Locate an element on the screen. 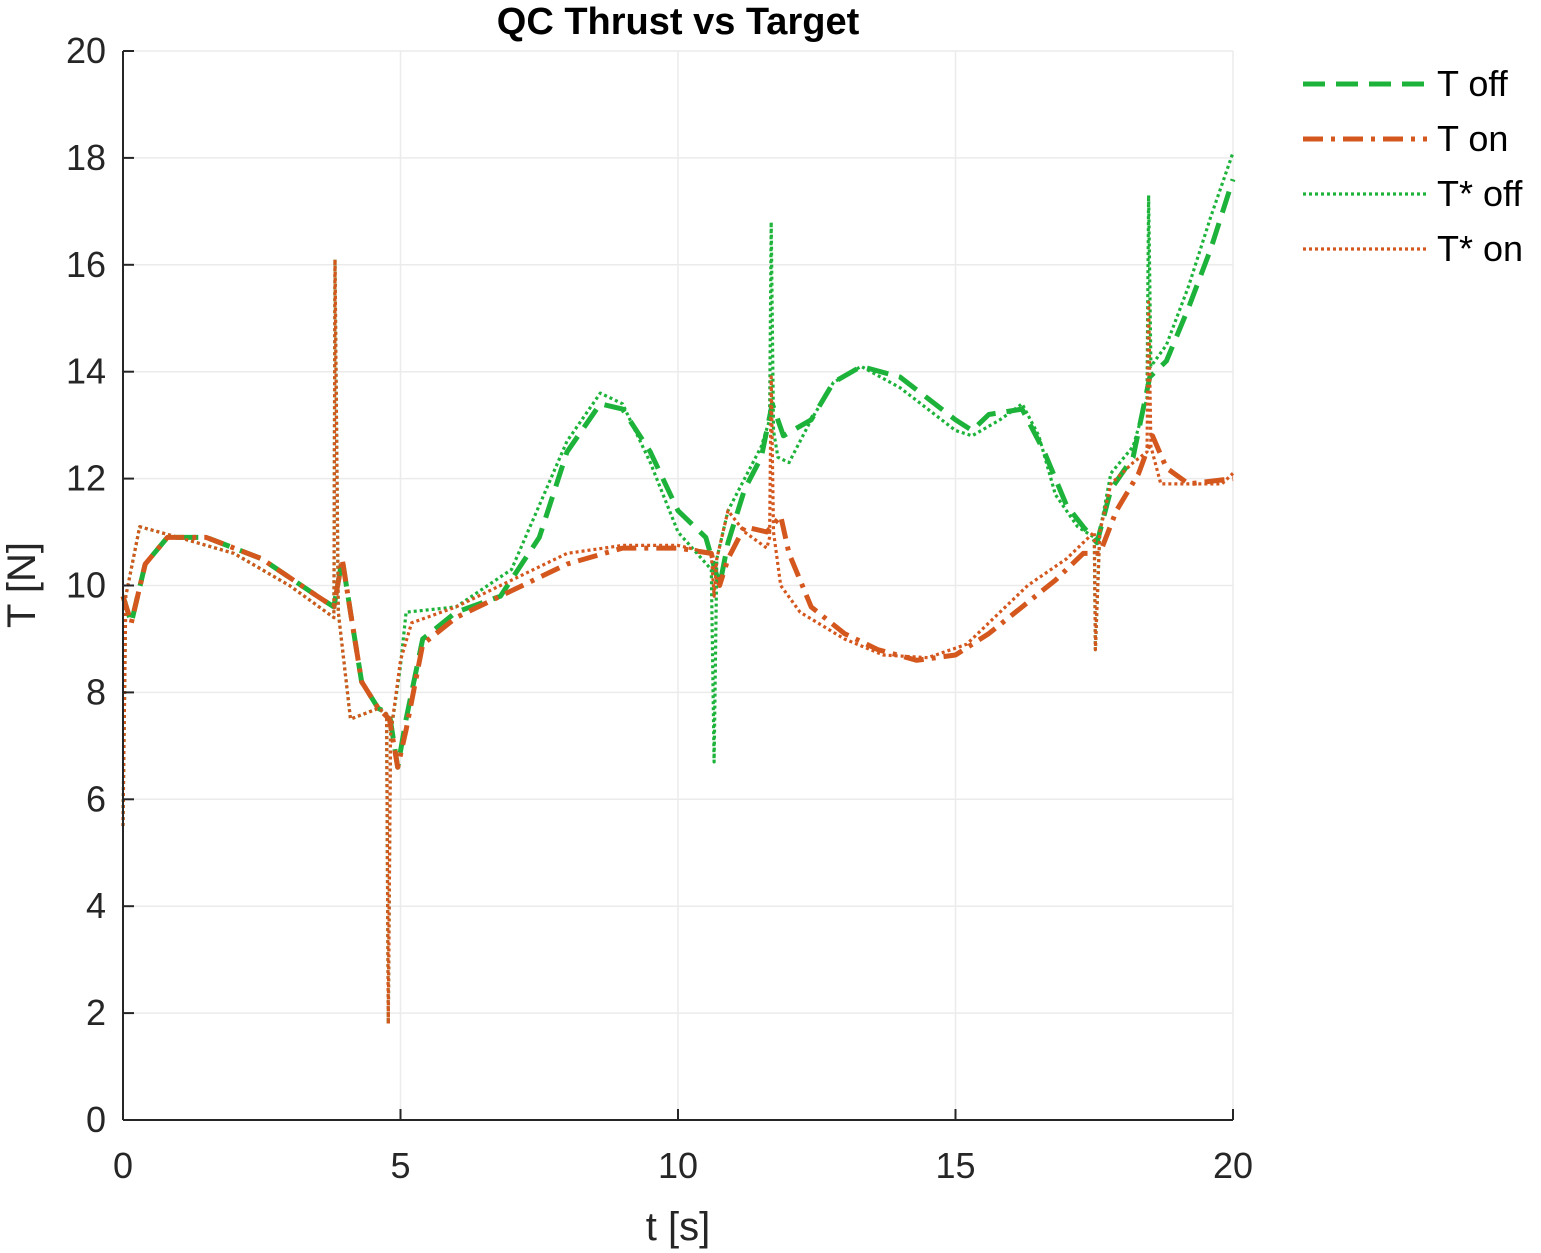 This screenshot has width=1541, height=1253. y-tick-label-8: 16 is located at coordinates (86, 264).